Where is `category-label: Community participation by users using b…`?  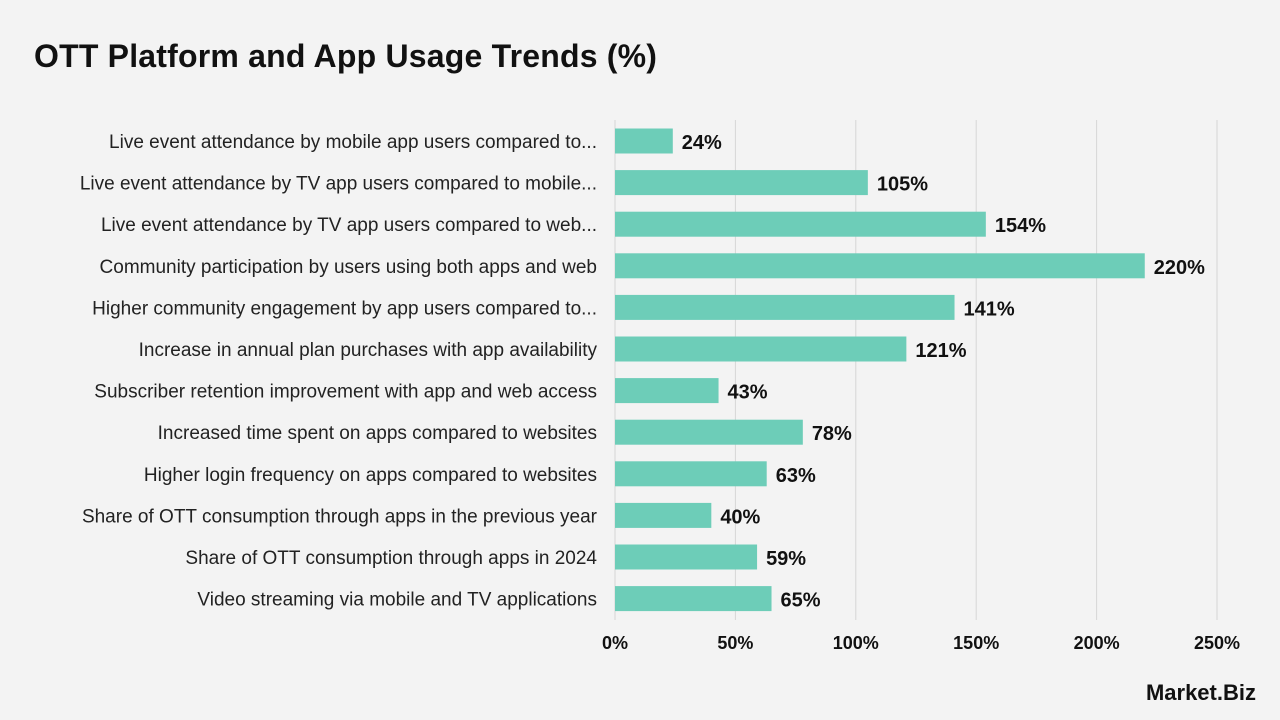
category-label: Community participation by users using b… is located at coordinates (348, 267).